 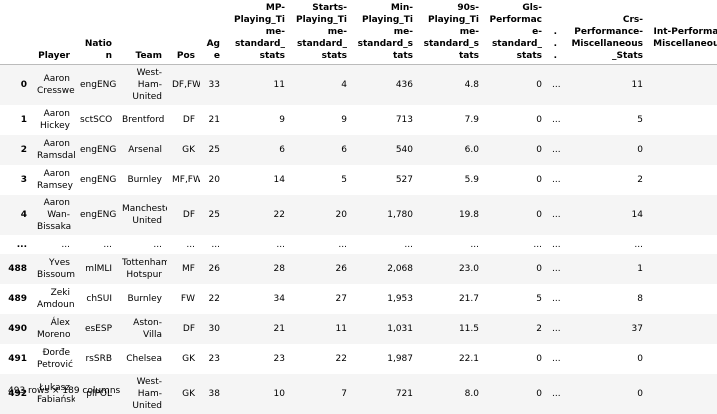 I want to click on cell: Burnley, so click(x=142, y=299).